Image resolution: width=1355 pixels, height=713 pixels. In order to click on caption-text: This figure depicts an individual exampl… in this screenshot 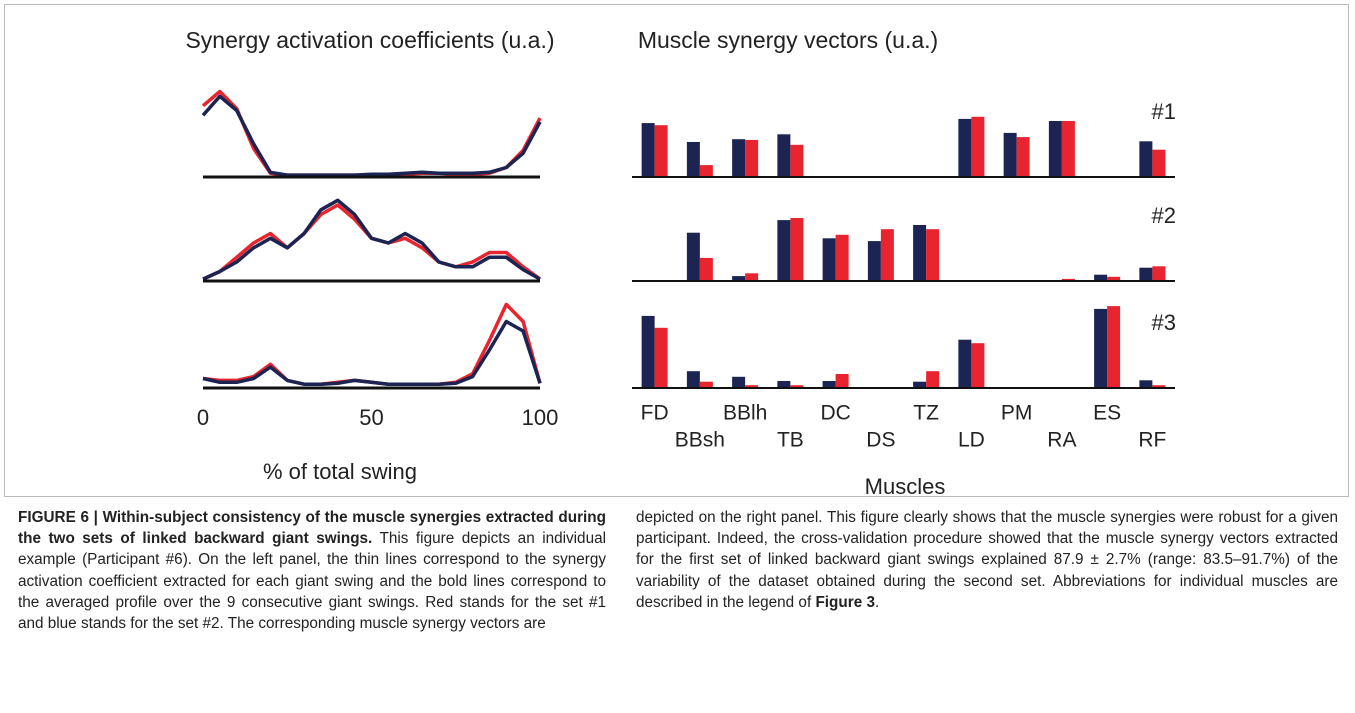, I will do `click(312, 581)`.